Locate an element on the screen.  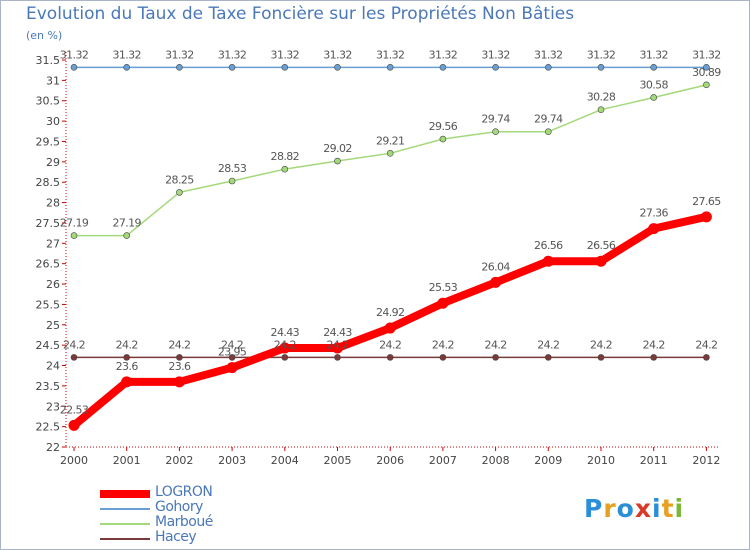
y-tick-label: 23 is located at coordinates (53, 406).